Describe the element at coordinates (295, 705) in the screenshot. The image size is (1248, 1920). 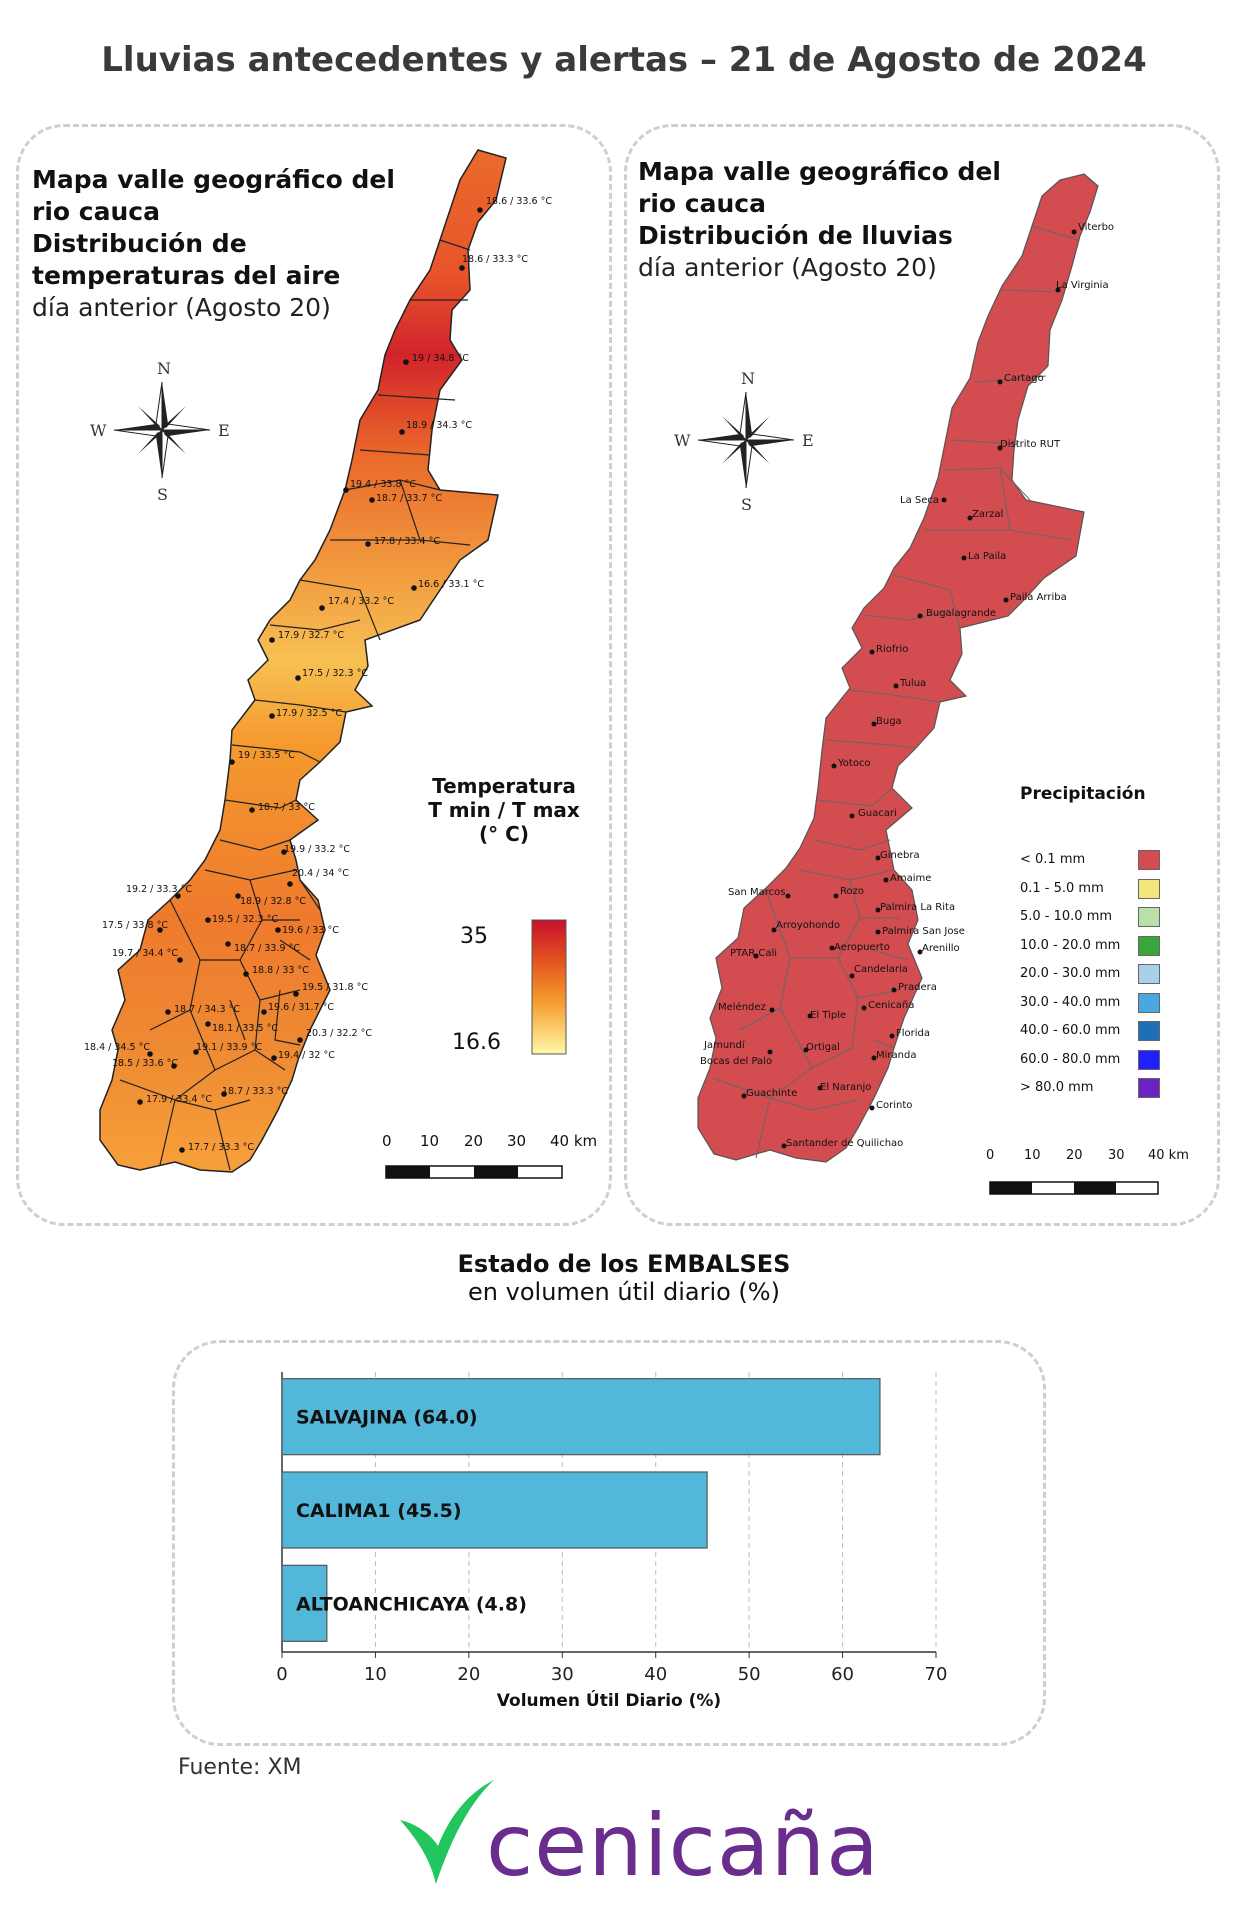
I see `temperature-cell-boundaries` at that location.